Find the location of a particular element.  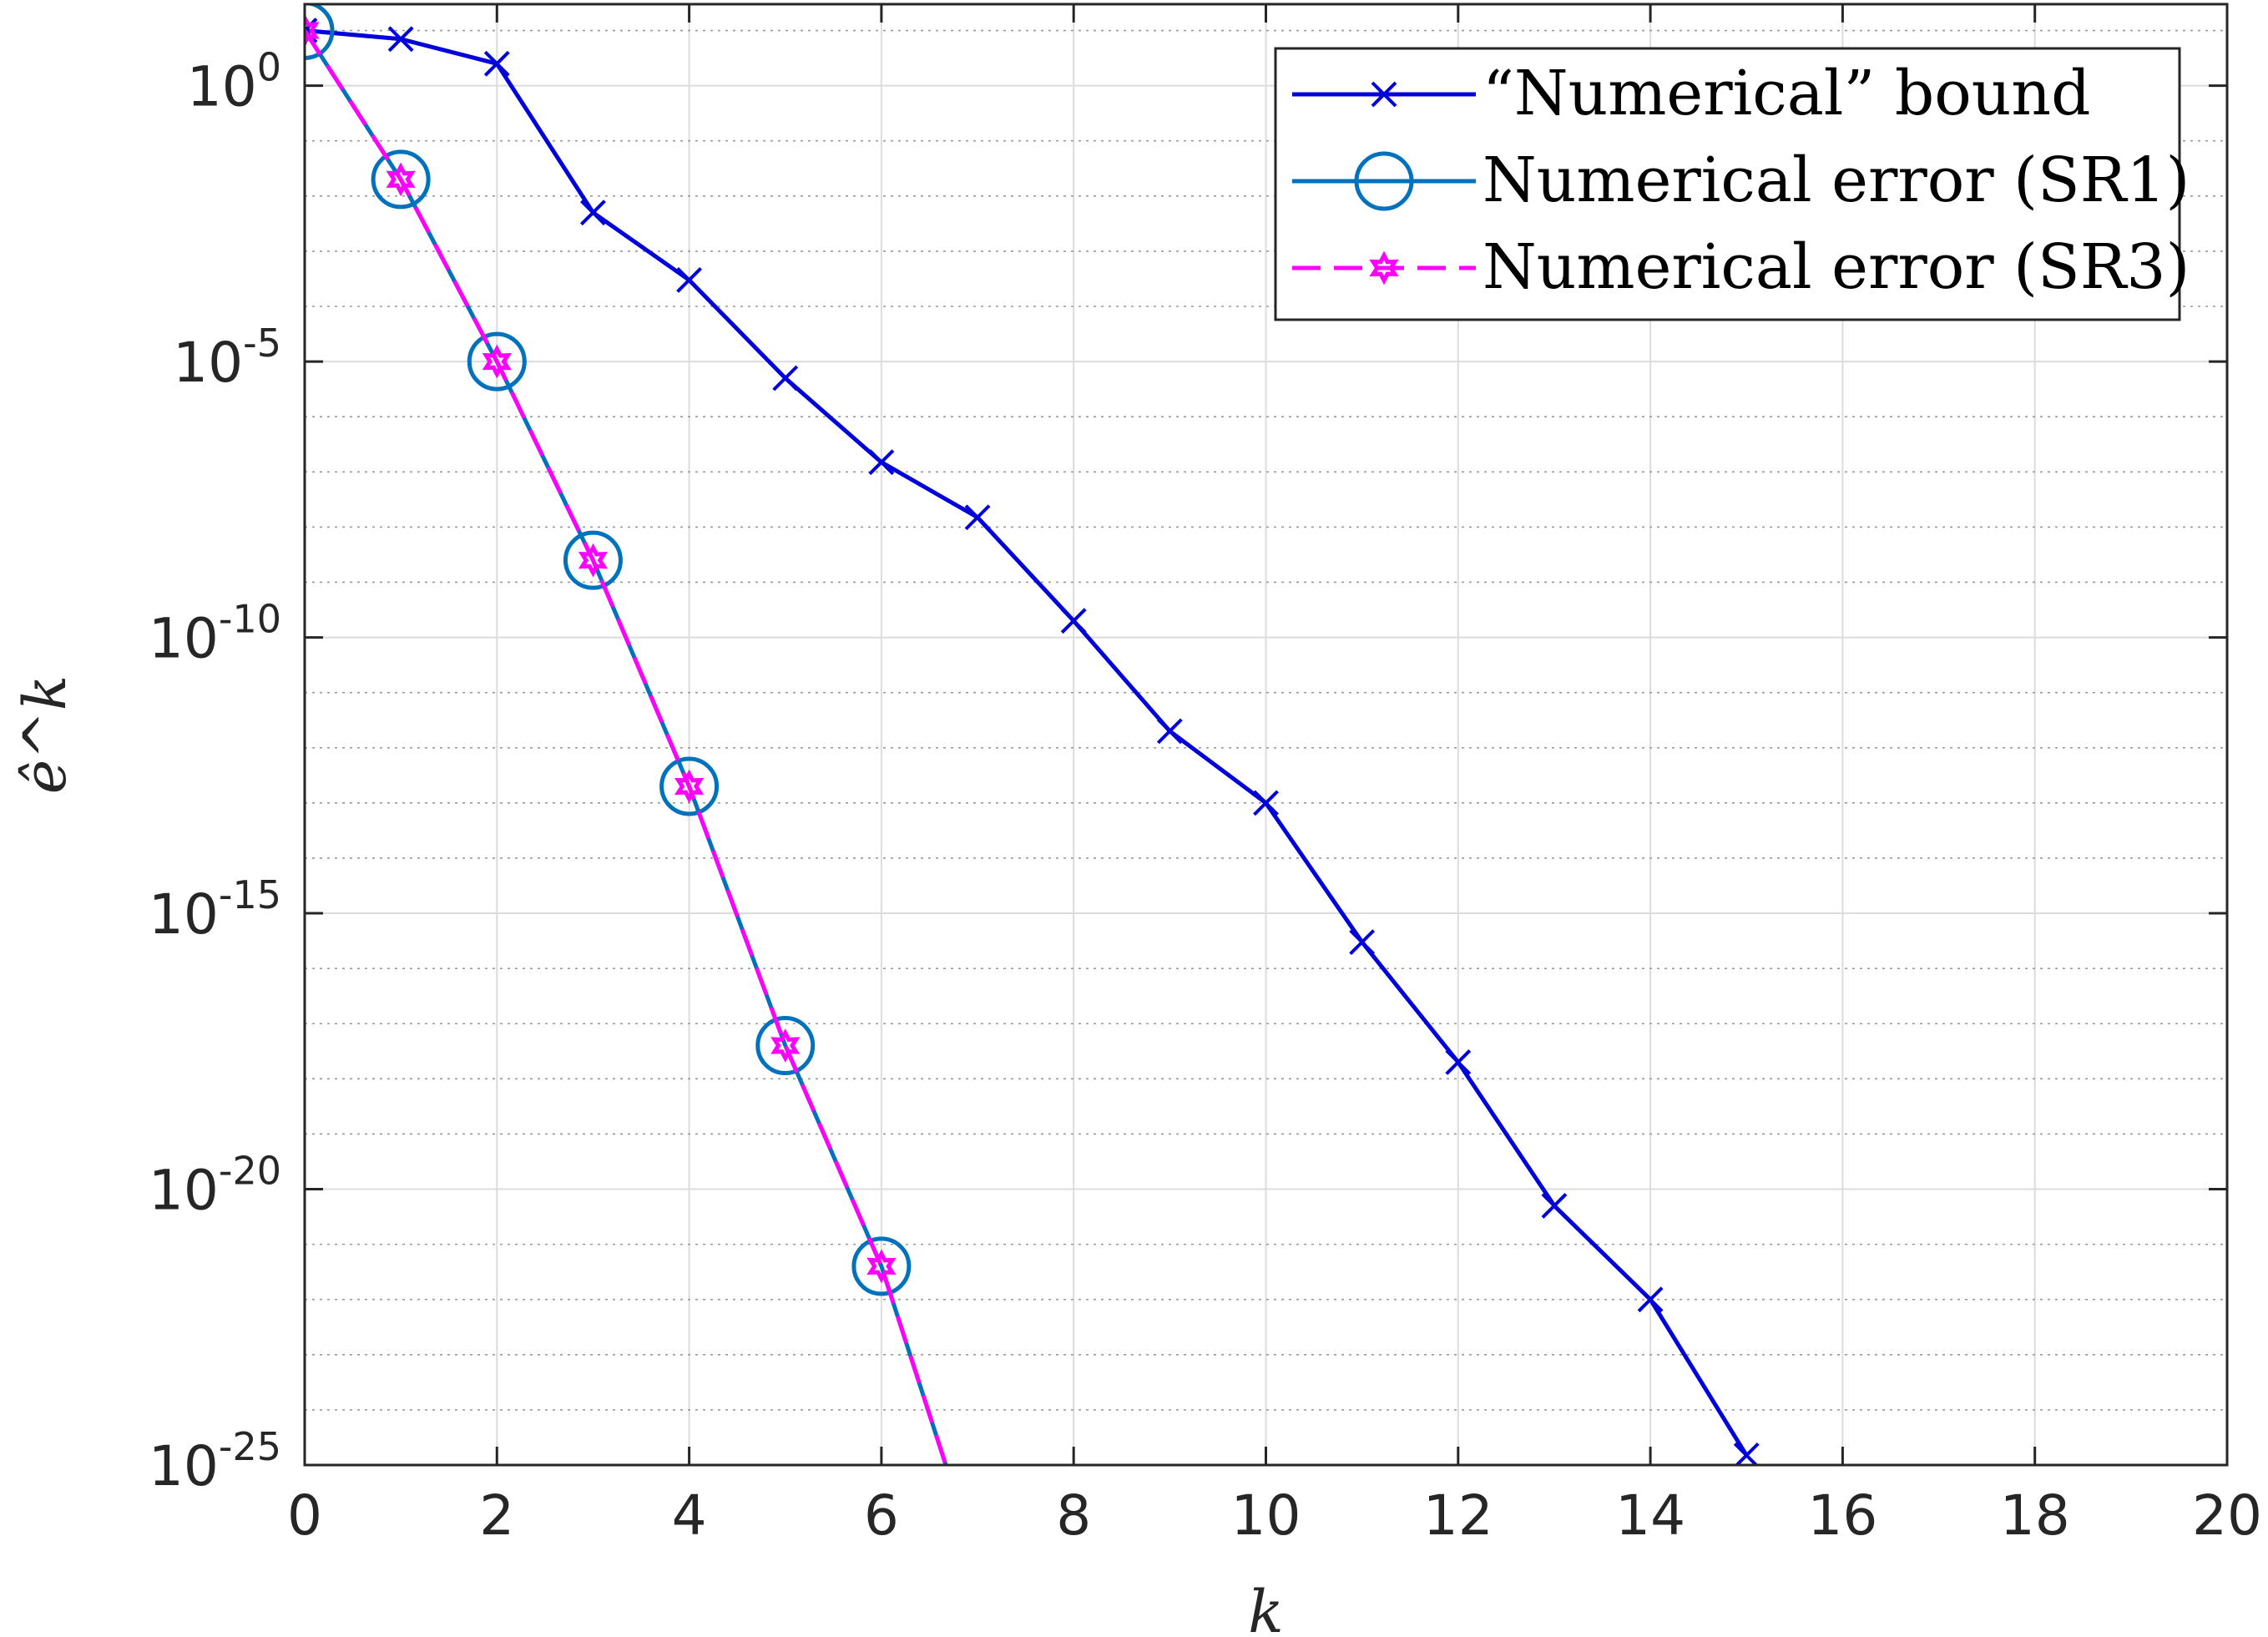

y-tick-label: 10⁻²⁰ is located at coordinates (215, 1186).